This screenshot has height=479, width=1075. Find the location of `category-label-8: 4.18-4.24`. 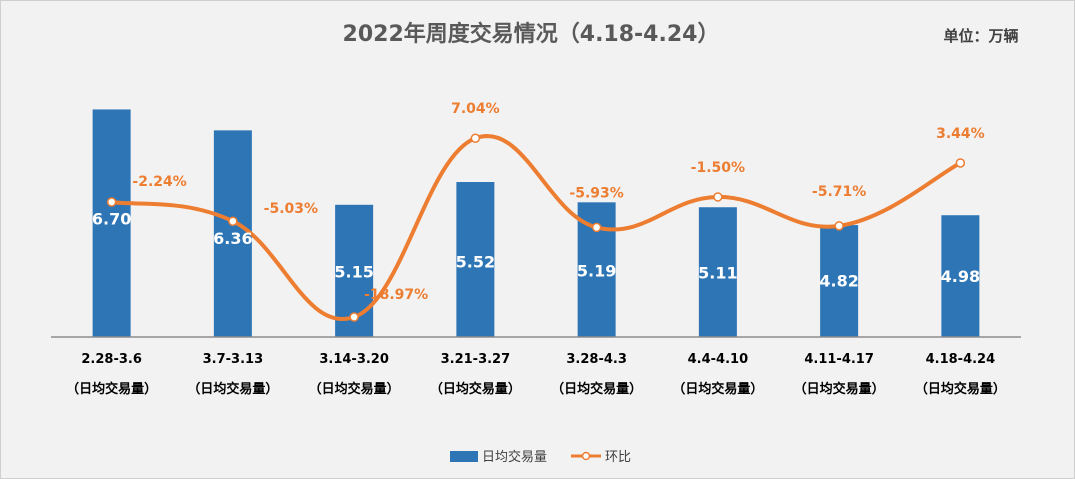

category-label-8: 4.18-4.24 is located at coordinates (961, 359).